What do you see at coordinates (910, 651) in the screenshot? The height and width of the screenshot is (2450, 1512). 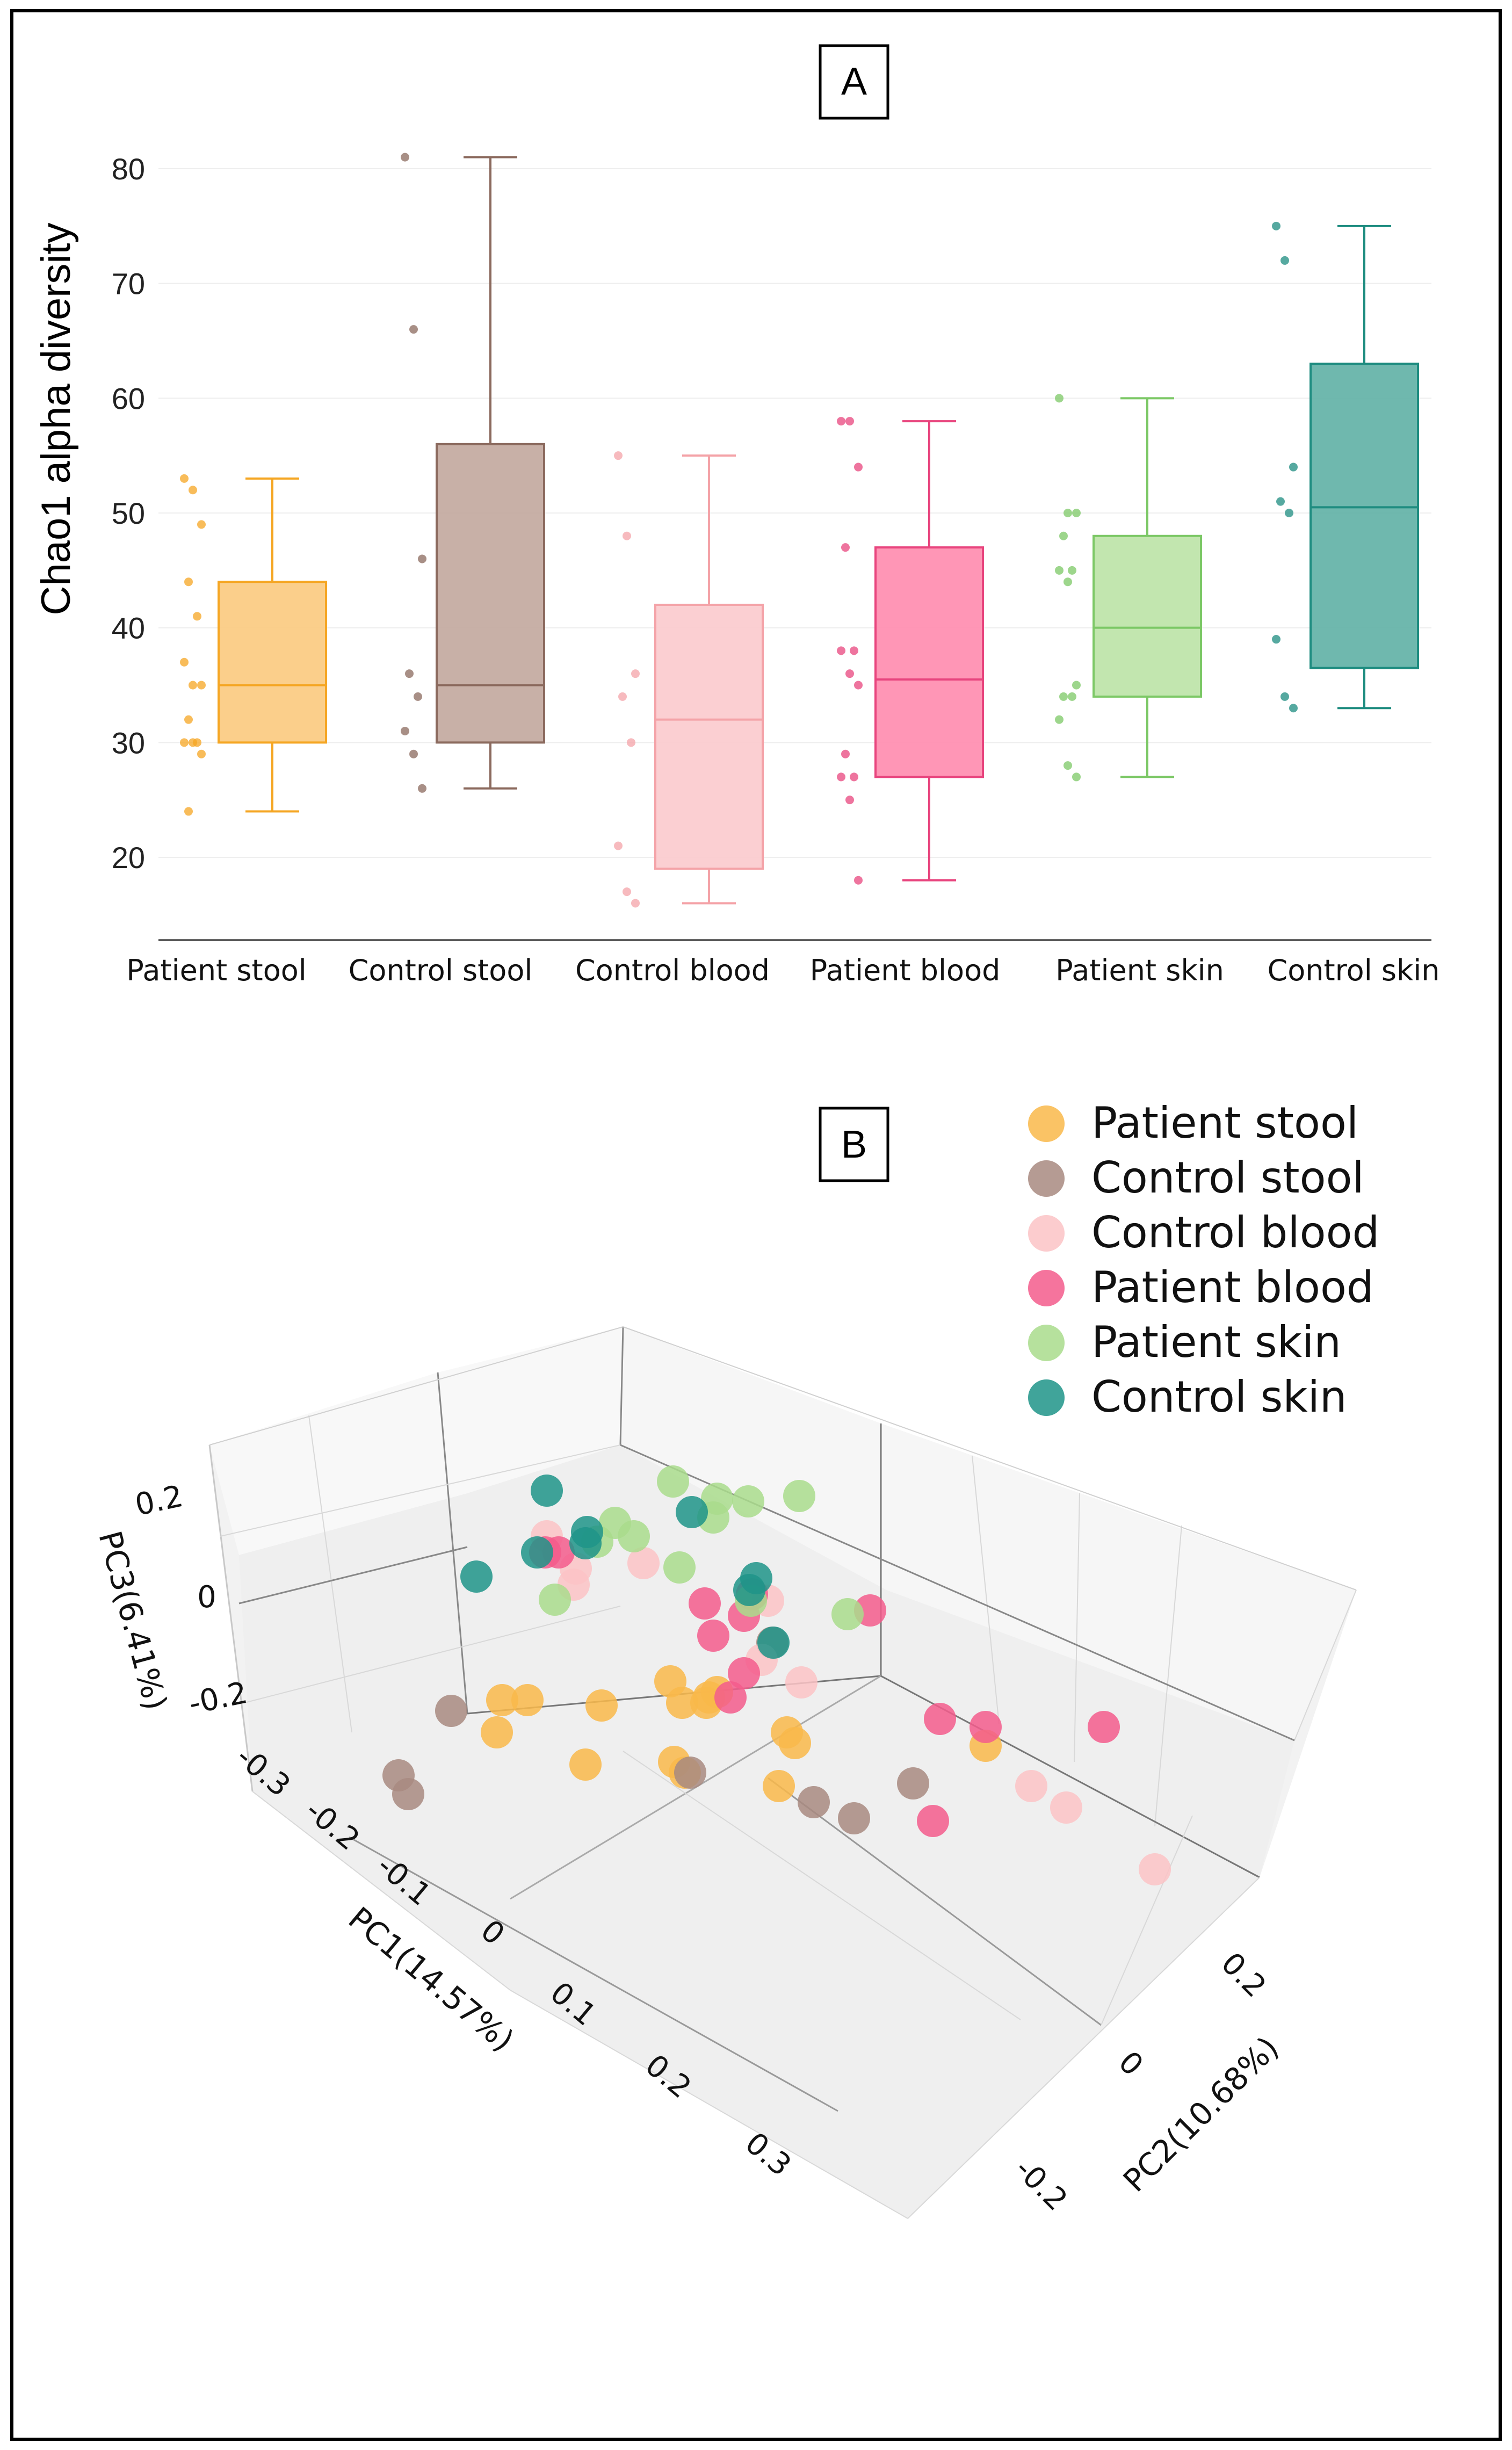 I see `boxplot-patient-blood` at bounding box center [910, 651].